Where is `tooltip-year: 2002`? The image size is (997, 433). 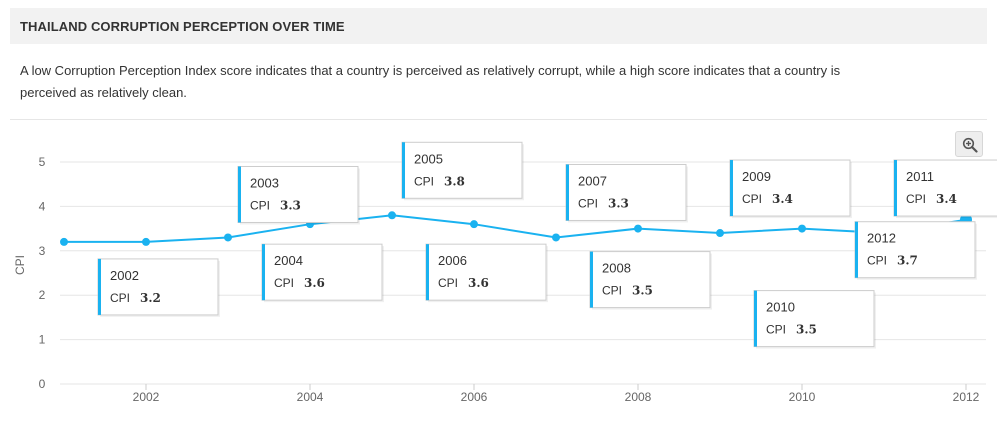 tooltip-year: 2002 is located at coordinates (124, 275).